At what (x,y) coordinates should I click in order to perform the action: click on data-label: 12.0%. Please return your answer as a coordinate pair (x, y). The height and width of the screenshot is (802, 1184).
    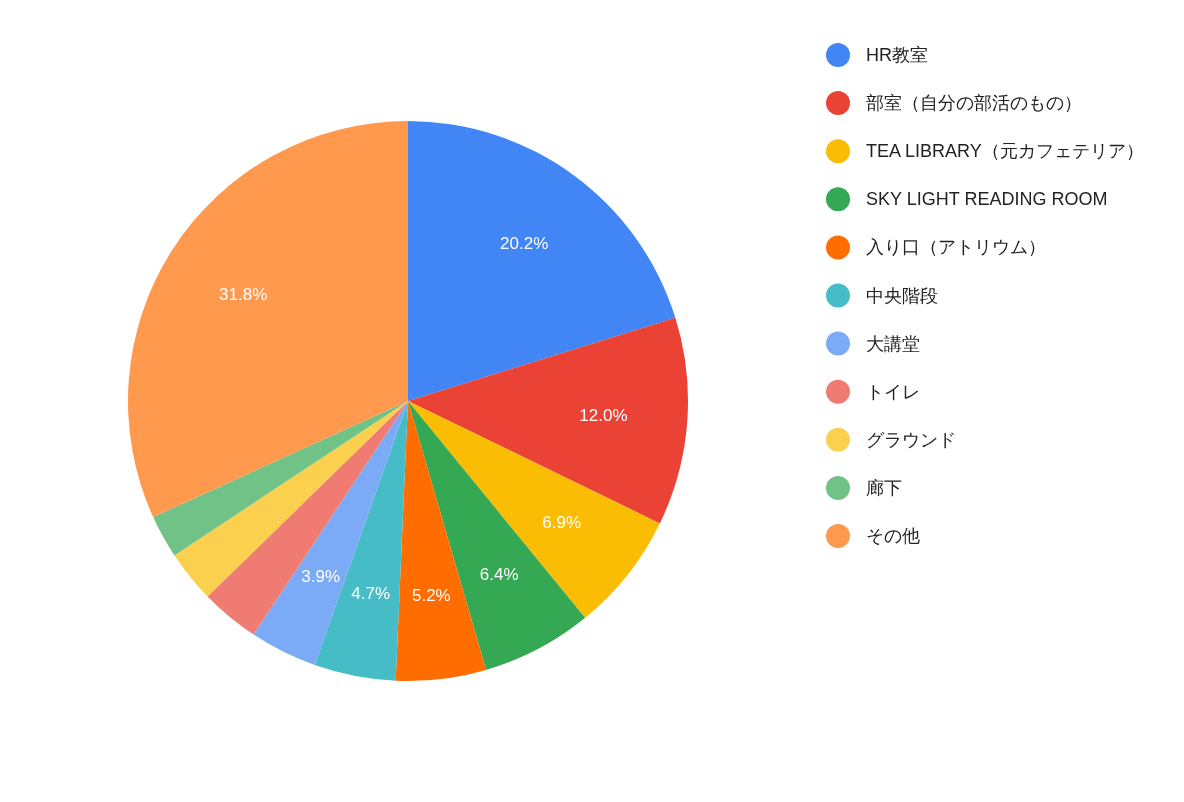
    Looking at the image, I should click on (603, 416).